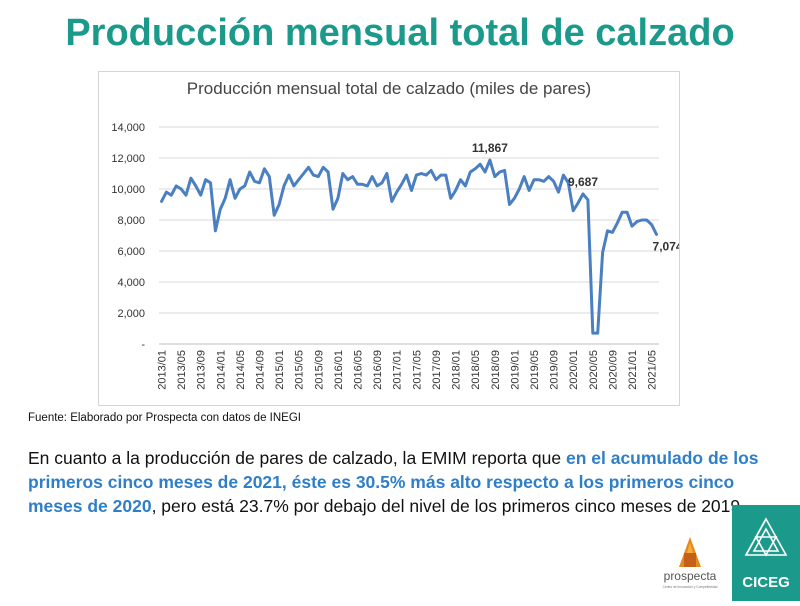 The height and width of the screenshot is (606, 800). I want to click on prospecta-logo-subtitle: Centro de Innovación y Competitividad, so click(690, 587).